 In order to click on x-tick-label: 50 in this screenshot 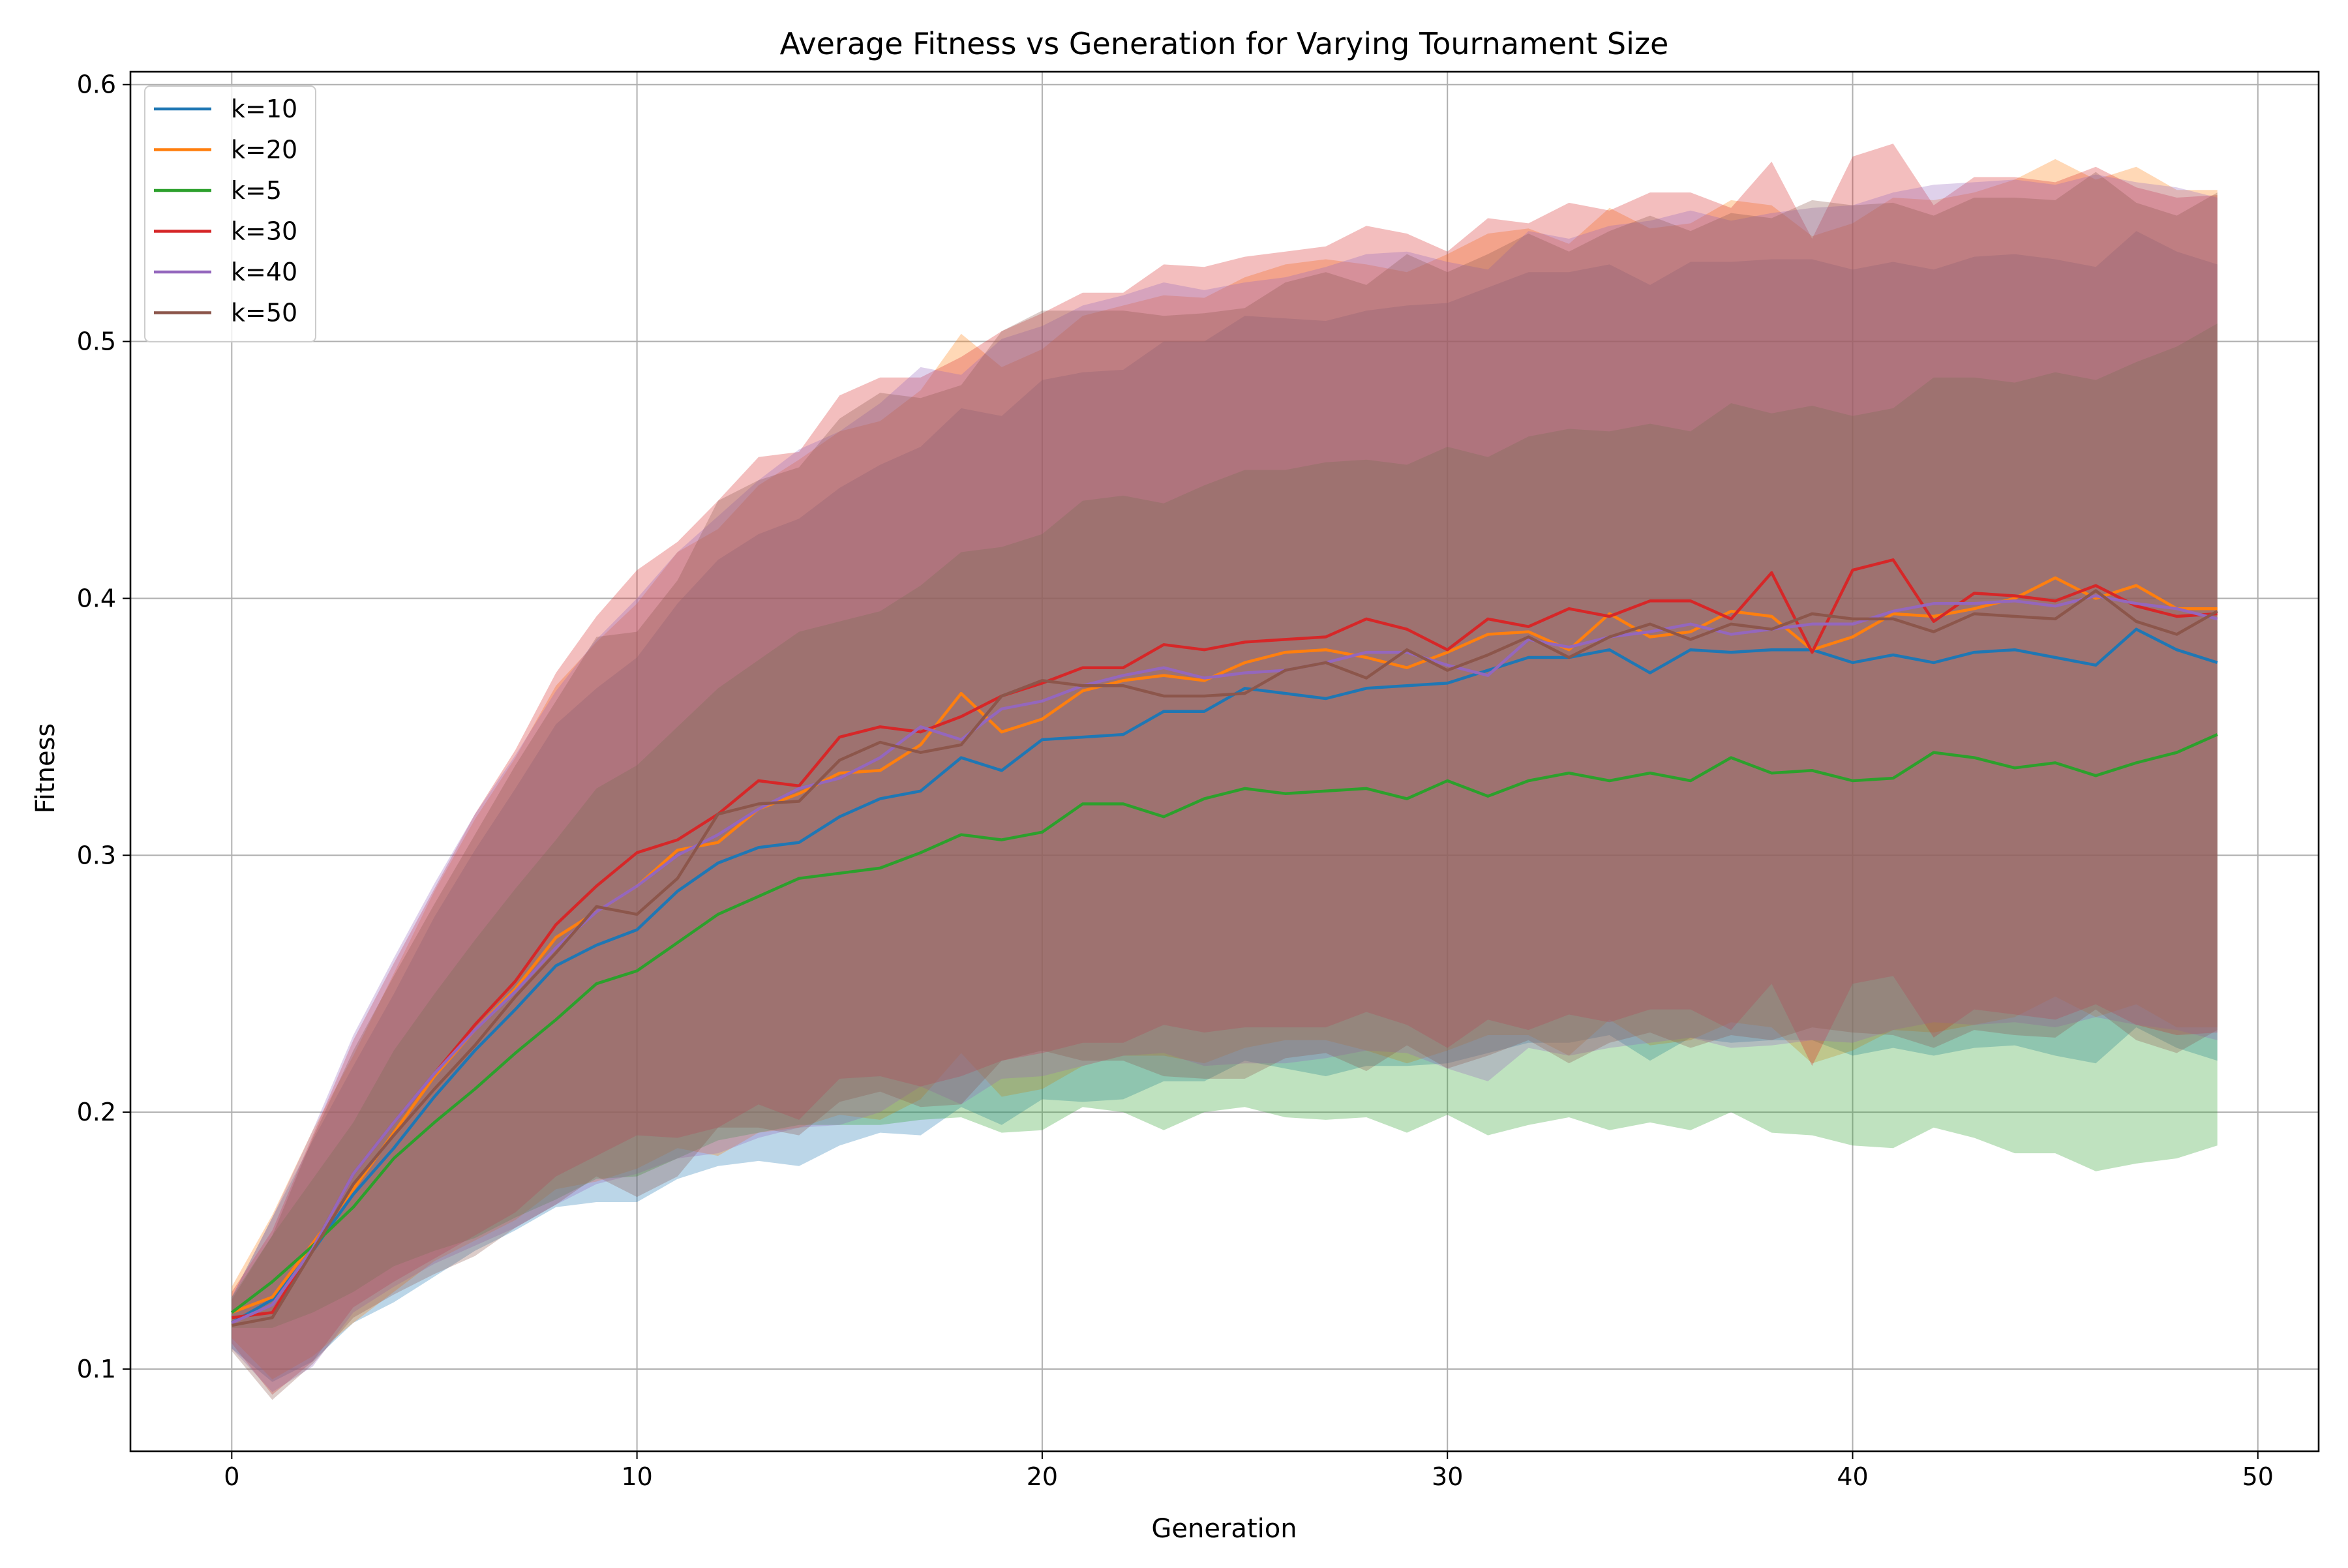, I will do `click(2258, 1476)`.